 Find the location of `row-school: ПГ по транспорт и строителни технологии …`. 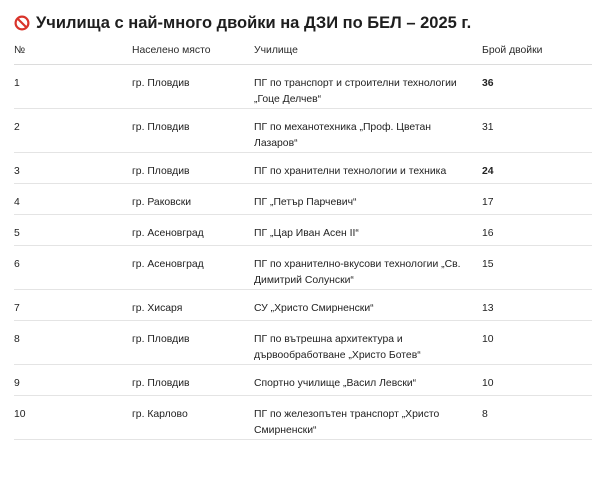

row-school: ПГ по транспорт и строителни технологии … is located at coordinates (355, 91).